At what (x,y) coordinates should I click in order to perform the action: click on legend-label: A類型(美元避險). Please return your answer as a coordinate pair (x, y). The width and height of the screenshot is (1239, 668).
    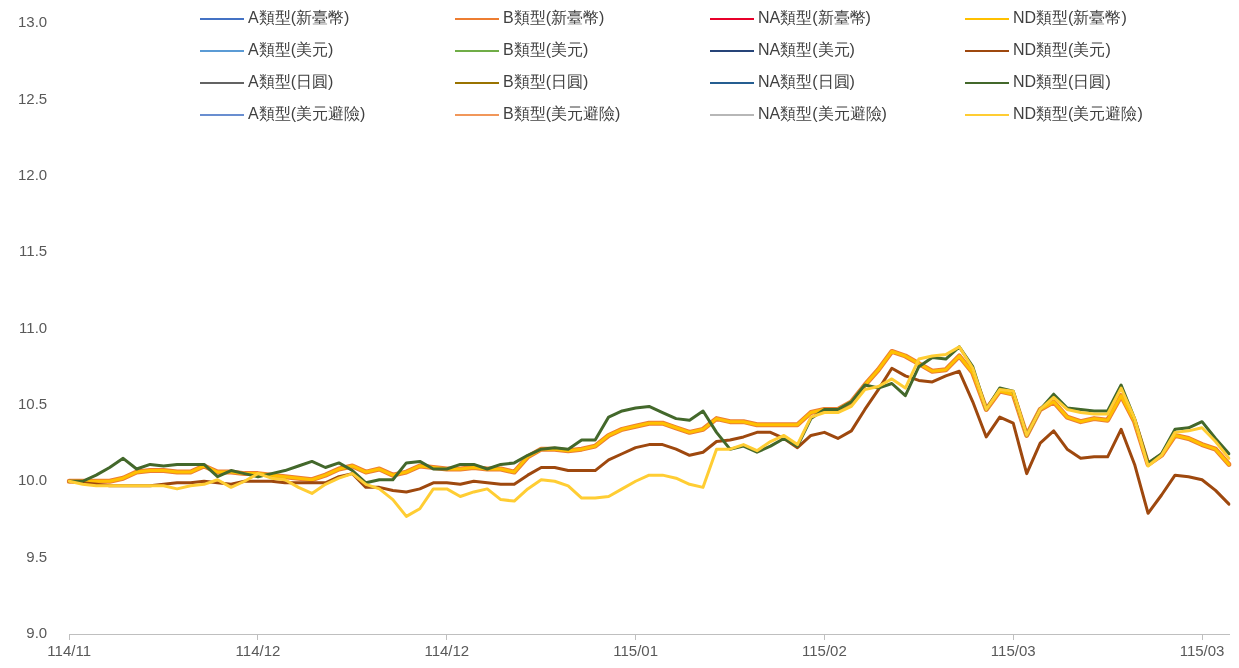
    Looking at the image, I should click on (307, 114).